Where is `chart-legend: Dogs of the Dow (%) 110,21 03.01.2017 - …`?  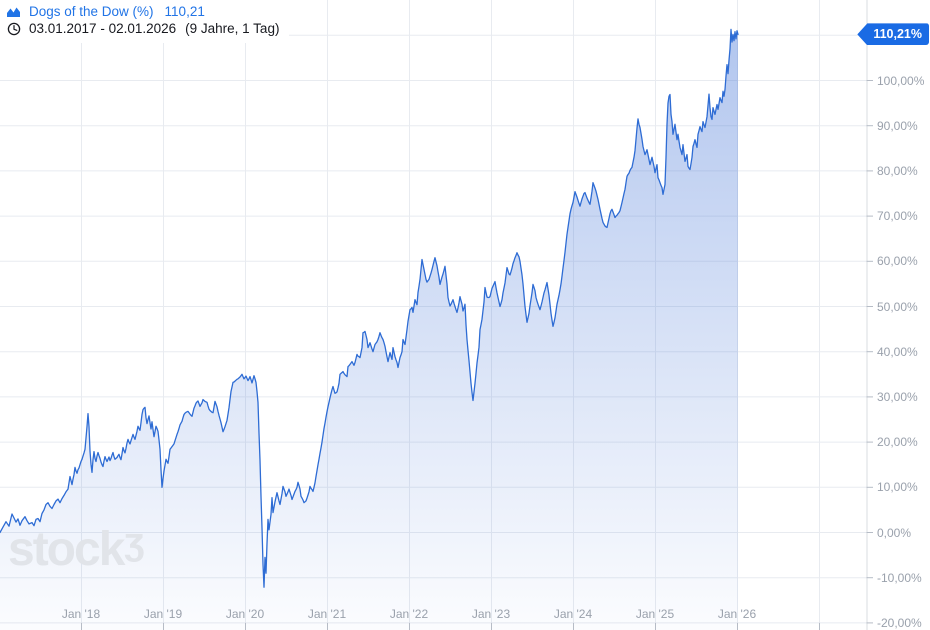 chart-legend: Dogs of the Dow (%) 110,21 03.01.2017 - … is located at coordinates (145, 21).